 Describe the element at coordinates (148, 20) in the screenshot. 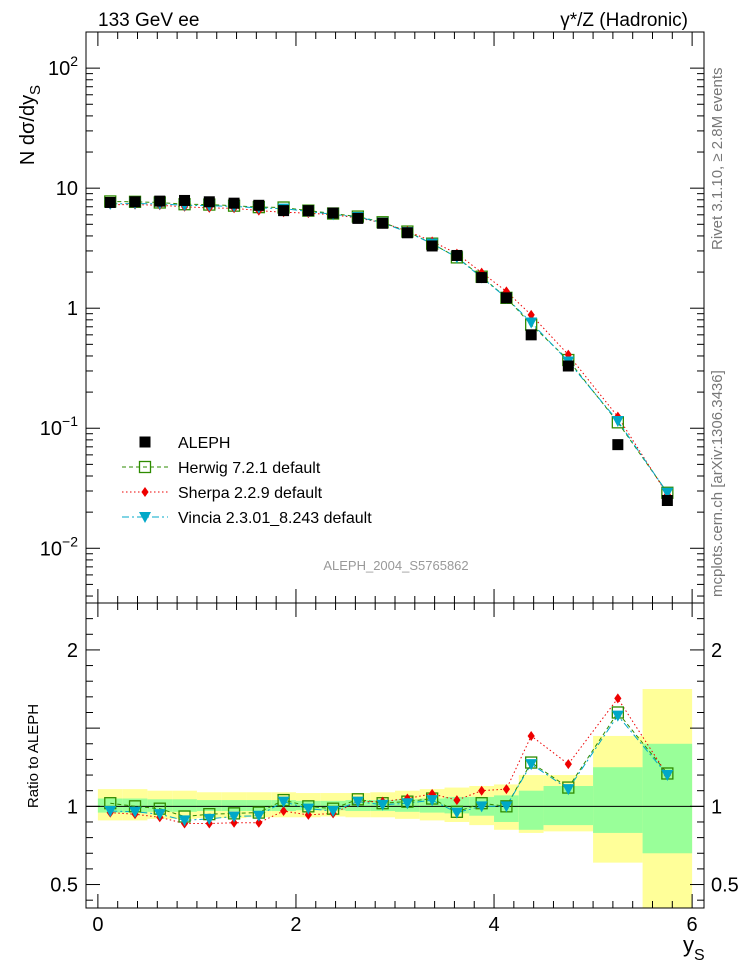

I see `energy-label: 133 GeV ee` at that location.